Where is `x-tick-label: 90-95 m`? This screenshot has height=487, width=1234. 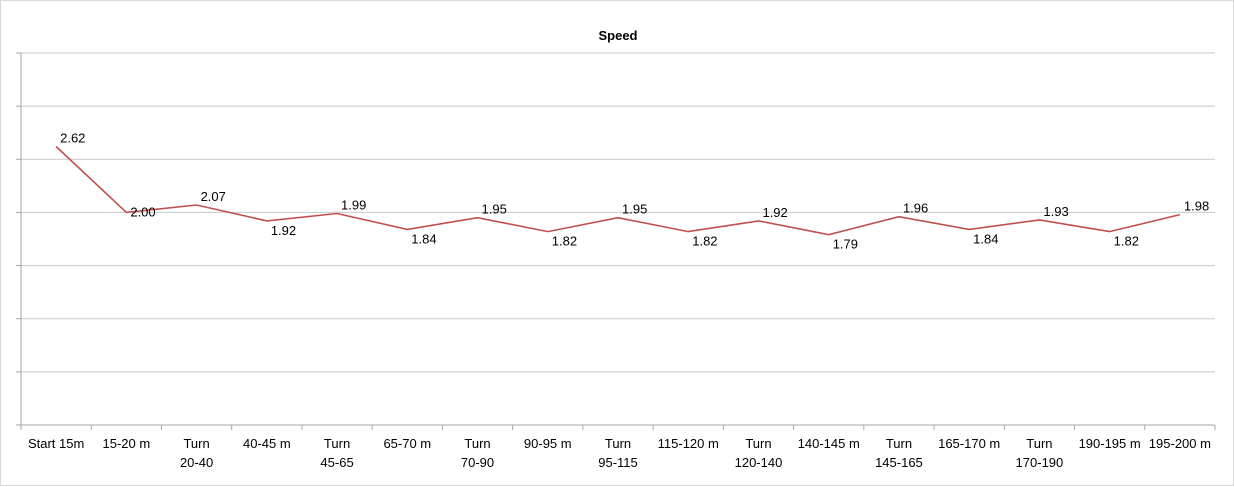 x-tick-label: 90-95 m is located at coordinates (548, 443).